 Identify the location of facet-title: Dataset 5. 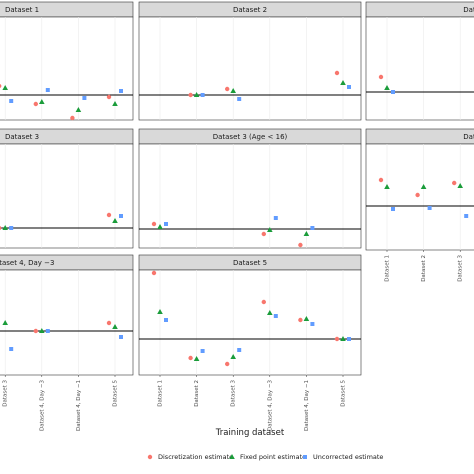
(250, 263).